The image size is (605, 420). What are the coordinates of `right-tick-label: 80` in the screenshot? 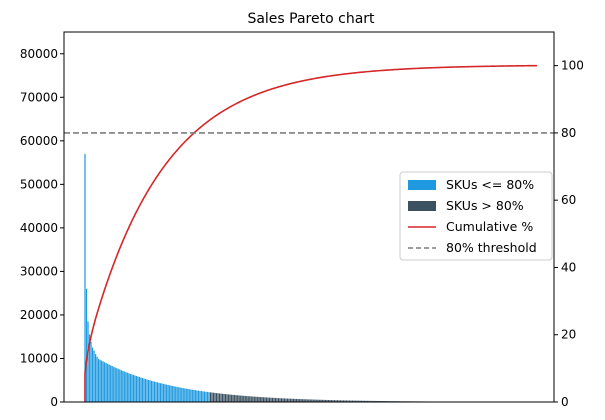 It's located at (568, 133).